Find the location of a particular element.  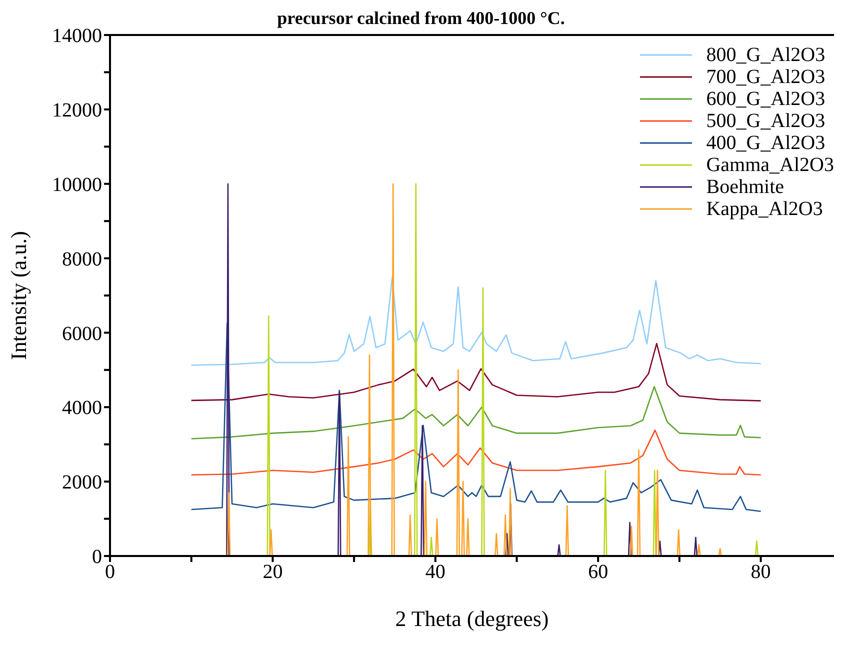

legend-label: 700_G_Al2O3 is located at coordinates (766, 77).